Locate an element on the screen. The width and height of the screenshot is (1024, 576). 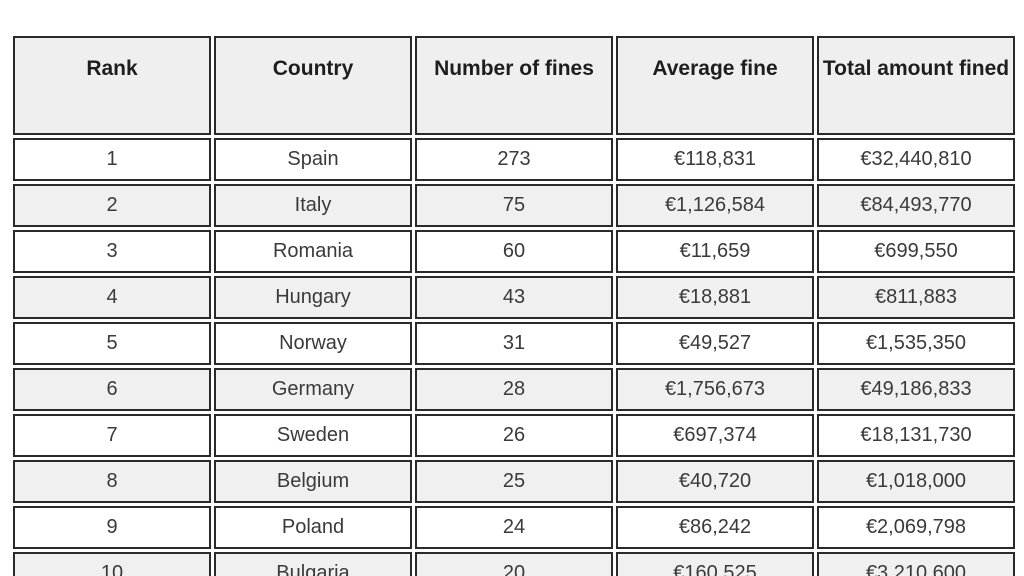
rank-cell: 7 is located at coordinates (112, 435).